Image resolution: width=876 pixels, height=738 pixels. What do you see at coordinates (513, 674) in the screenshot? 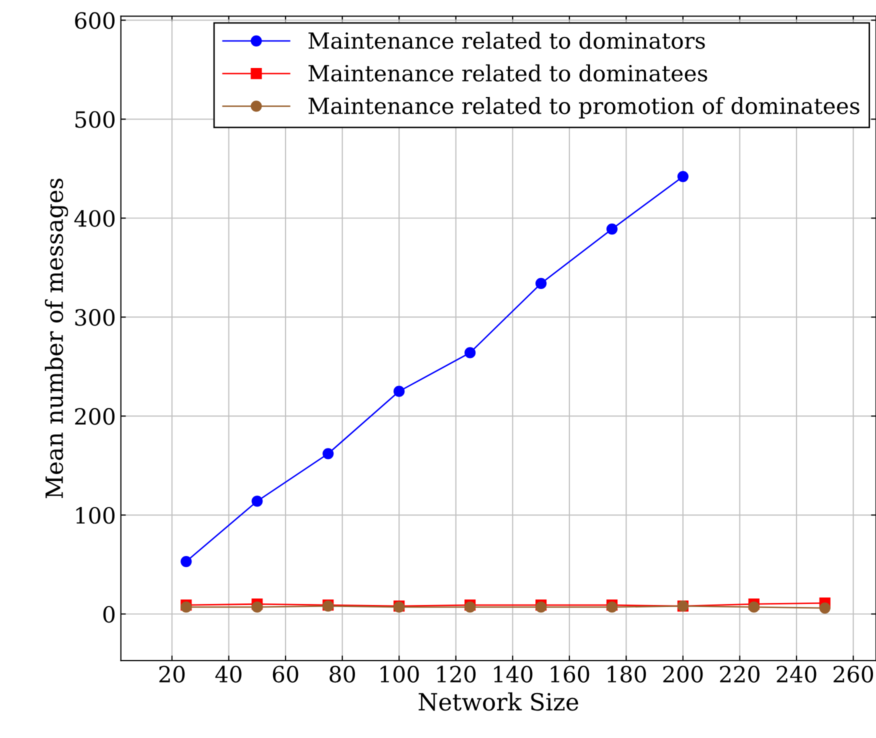
I see `x-tick-label: 140` at bounding box center [513, 674].